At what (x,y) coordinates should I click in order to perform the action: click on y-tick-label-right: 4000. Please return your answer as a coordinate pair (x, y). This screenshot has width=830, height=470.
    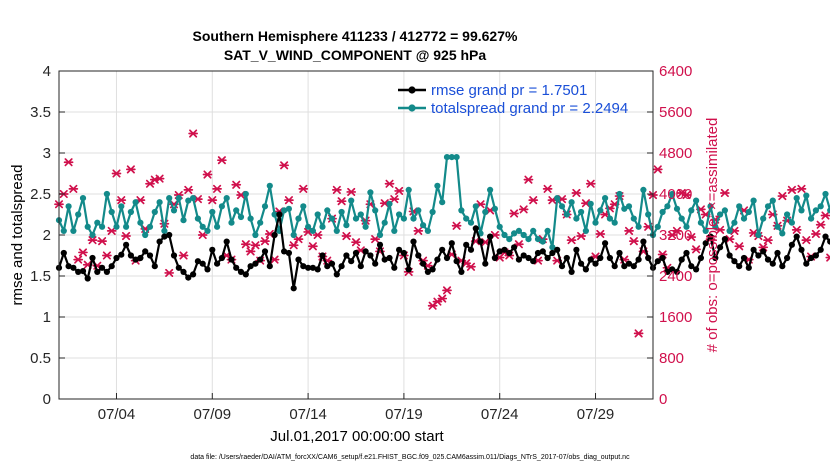
    Looking at the image, I should click on (675, 194).